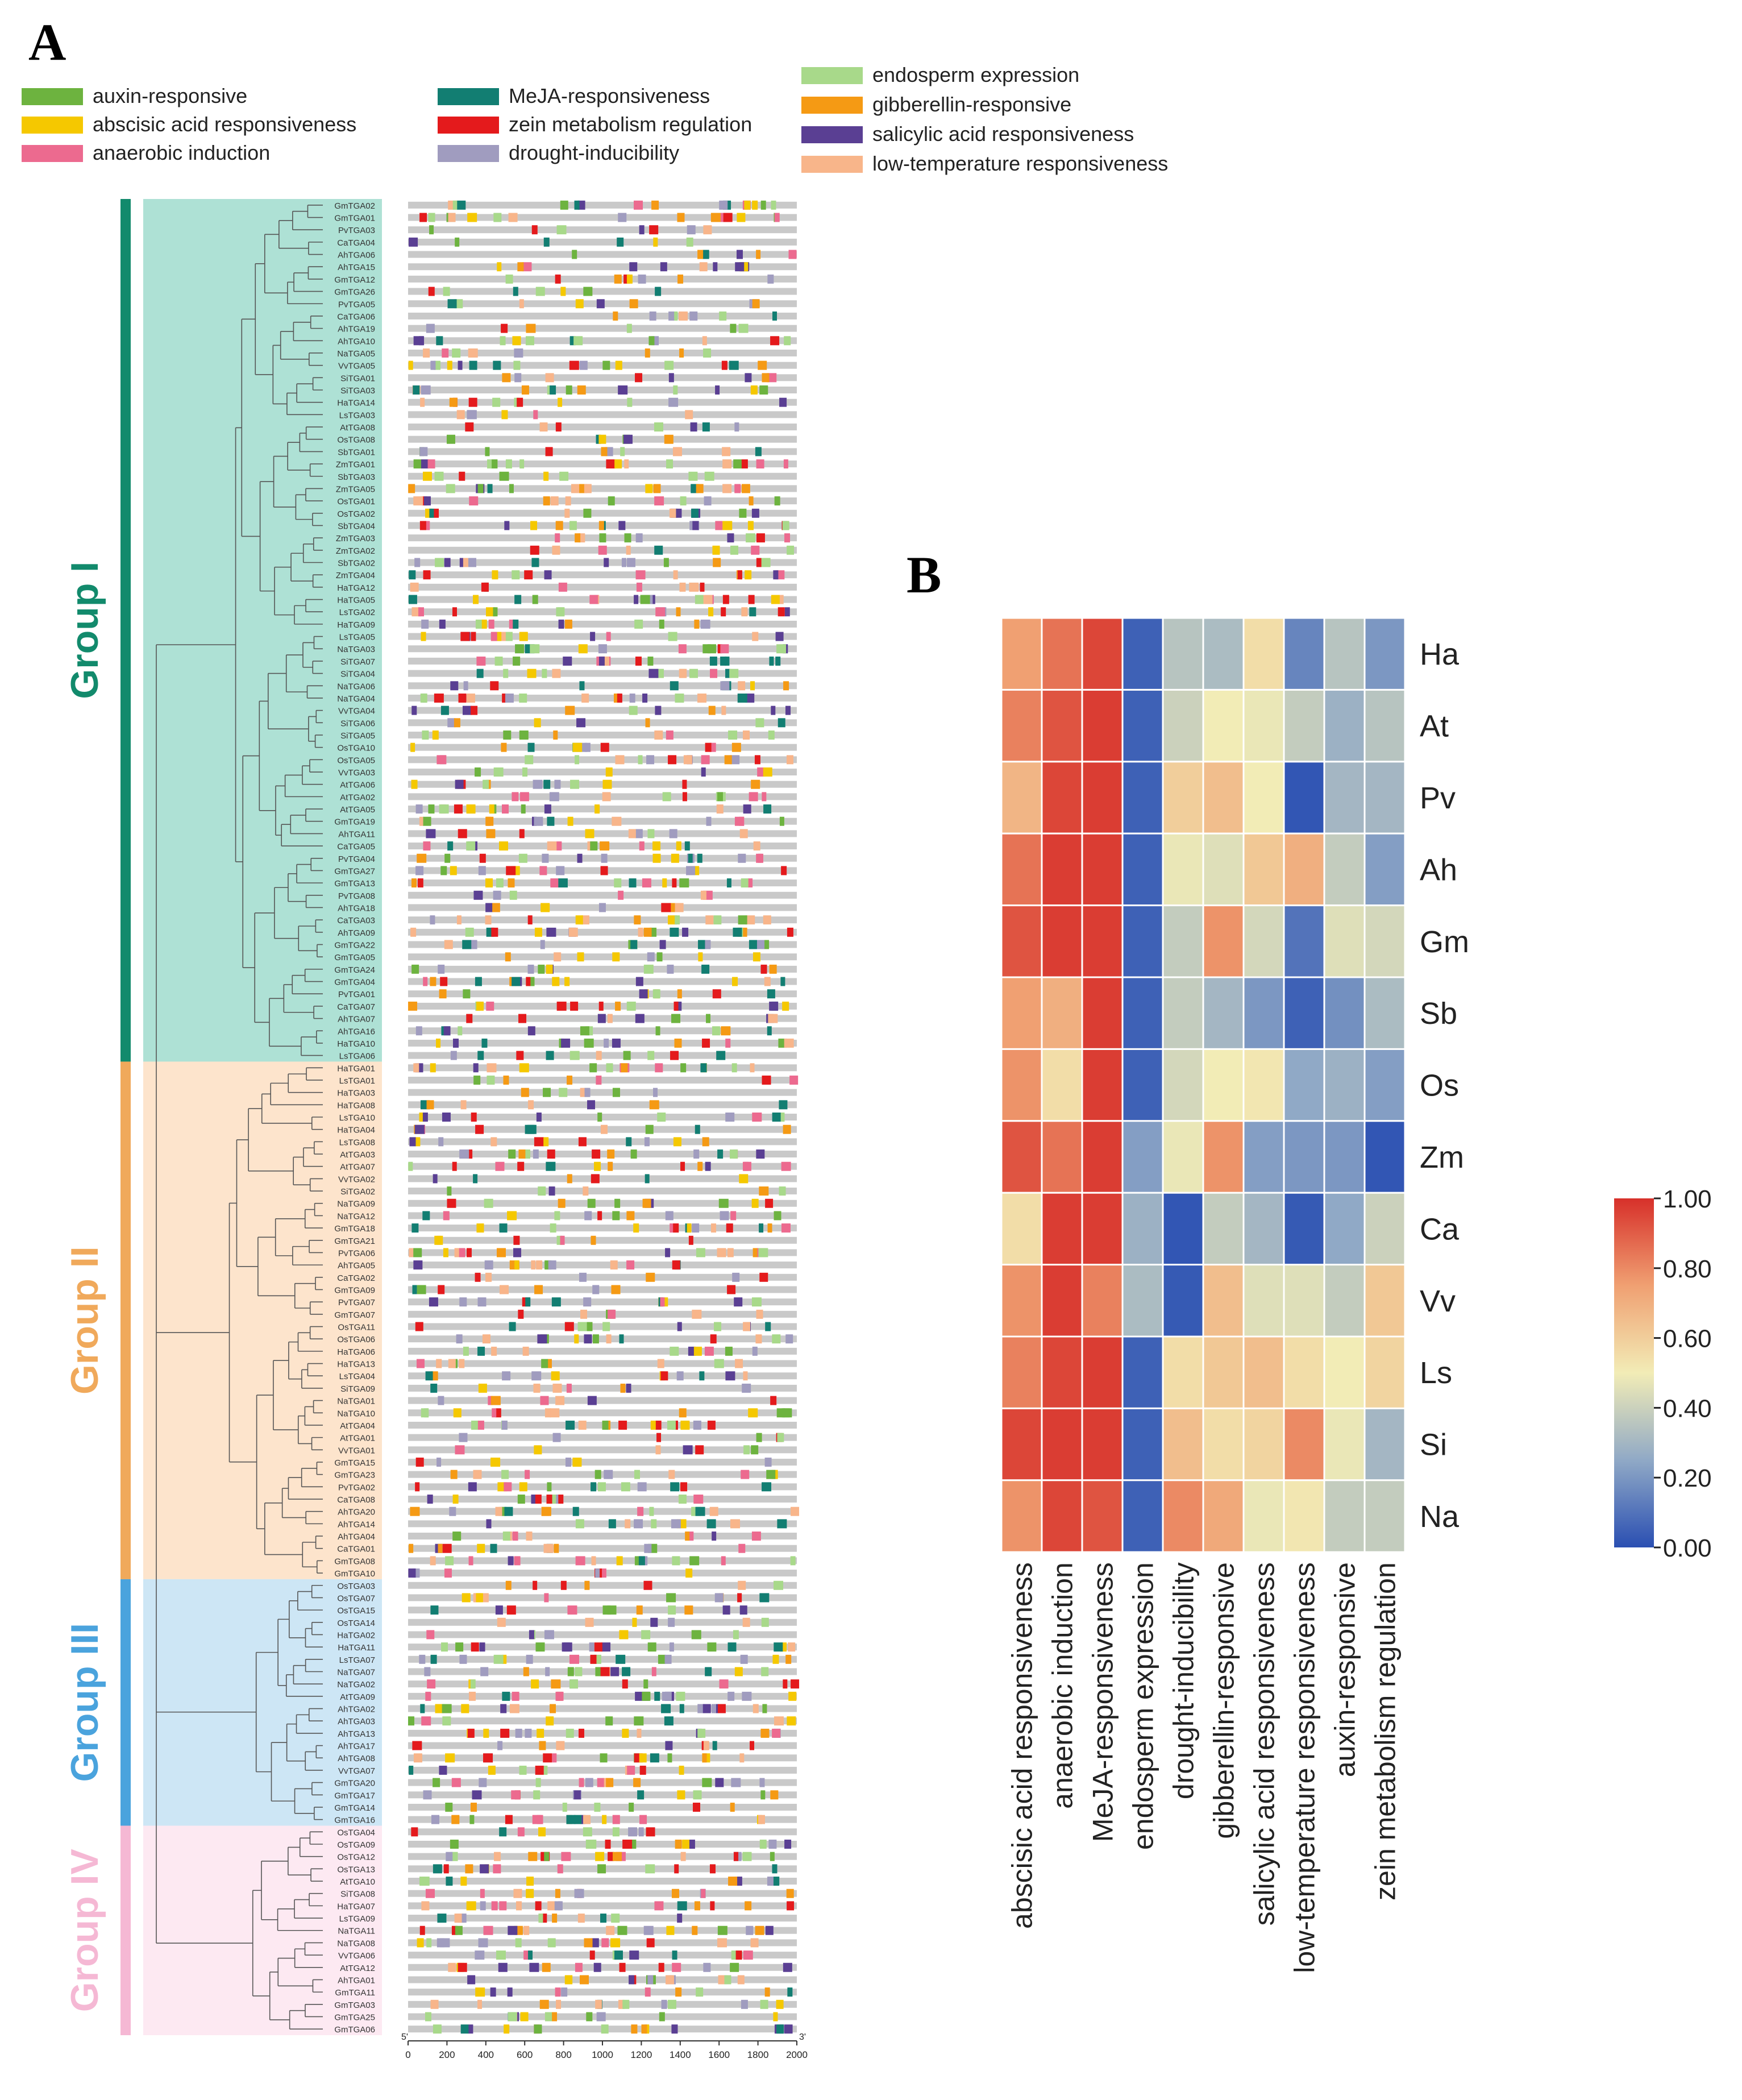 This screenshot has height=2100, width=1742. What do you see at coordinates (354, 1783) in the screenshot?
I see `gene-label: GmTGA20` at bounding box center [354, 1783].